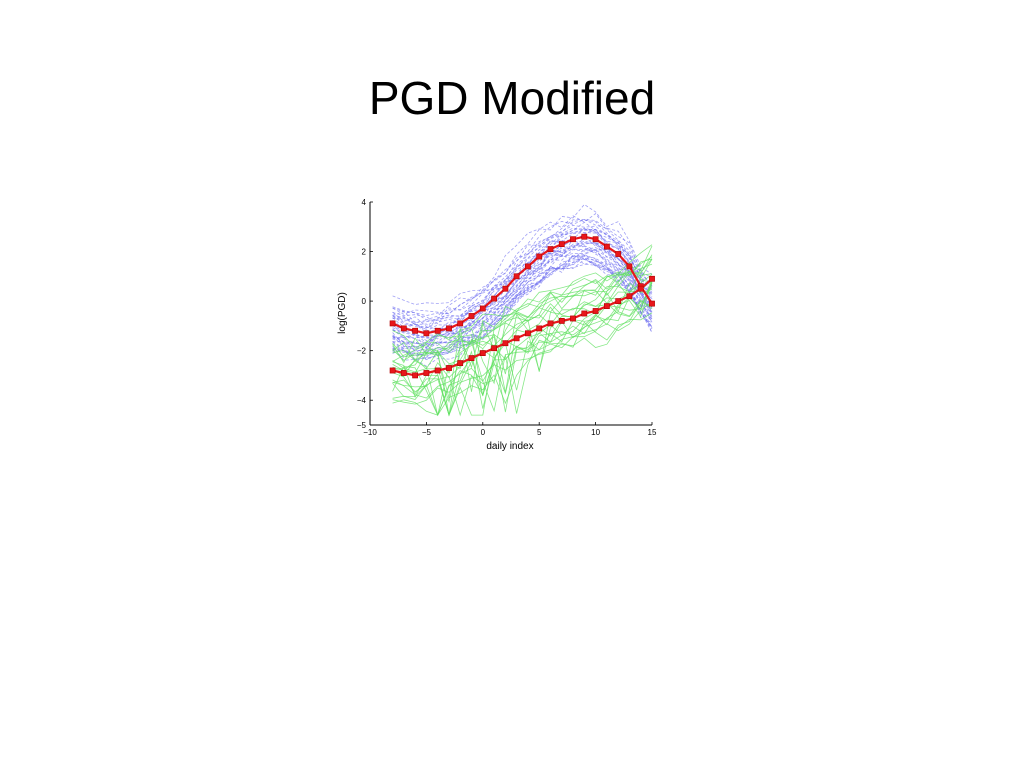 This screenshot has height=768, width=1024. What do you see at coordinates (483, 432) in the screenshot?
I see `x-tick-label: 0` at bounding box center [483, 432].